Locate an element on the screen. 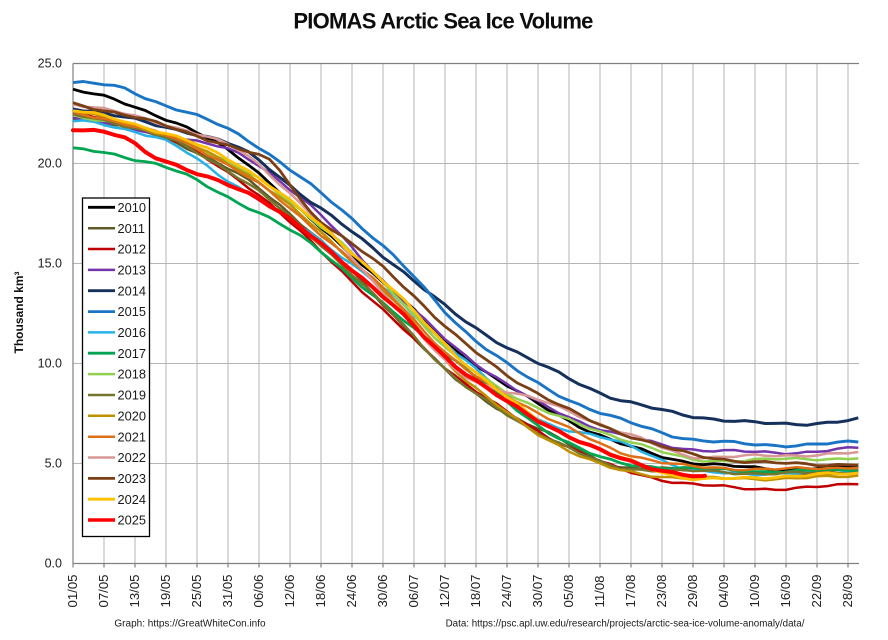 The image size is (888, 640). svg-text: 2010 is located at coordinates (132, 207).